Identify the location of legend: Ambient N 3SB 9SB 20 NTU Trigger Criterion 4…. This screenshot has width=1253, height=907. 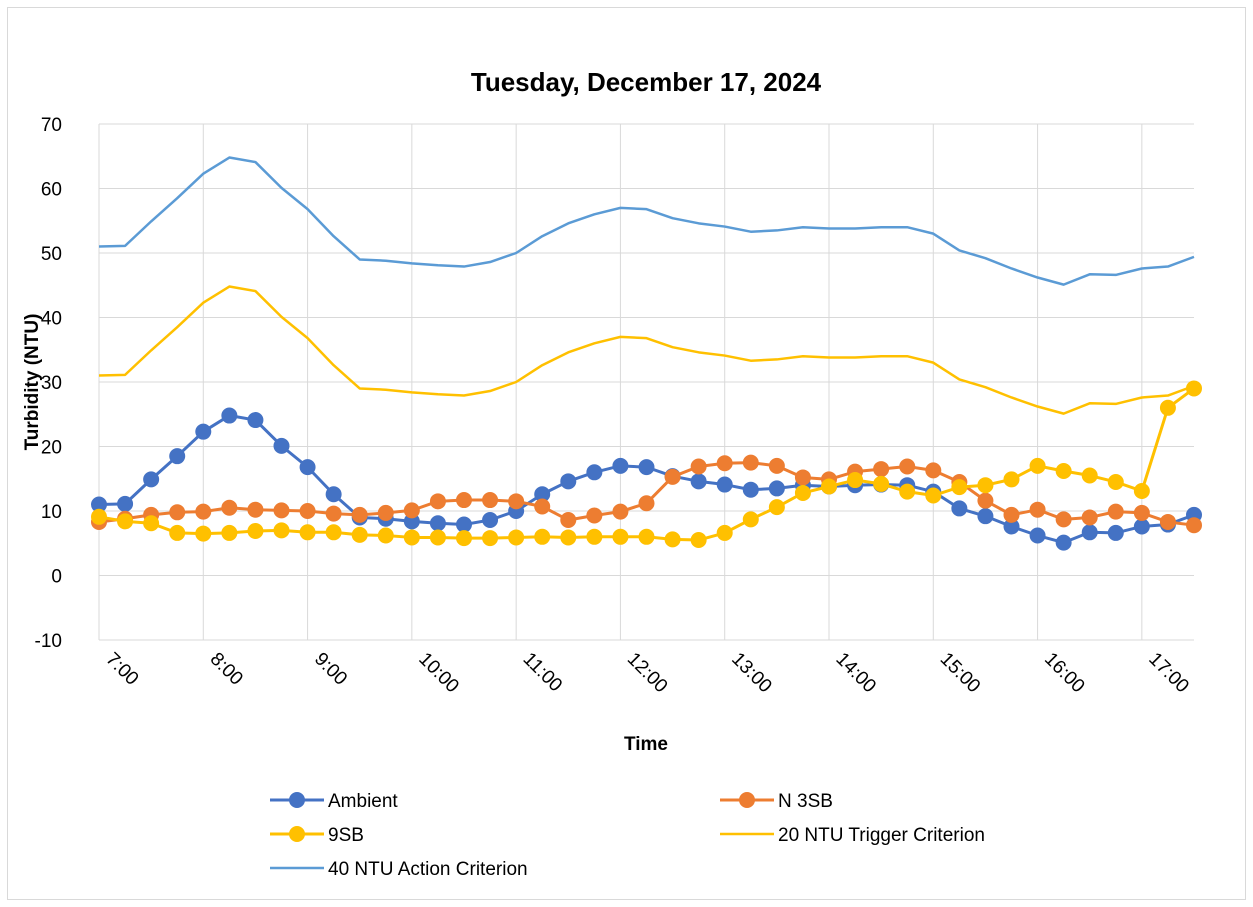
(627, 835).